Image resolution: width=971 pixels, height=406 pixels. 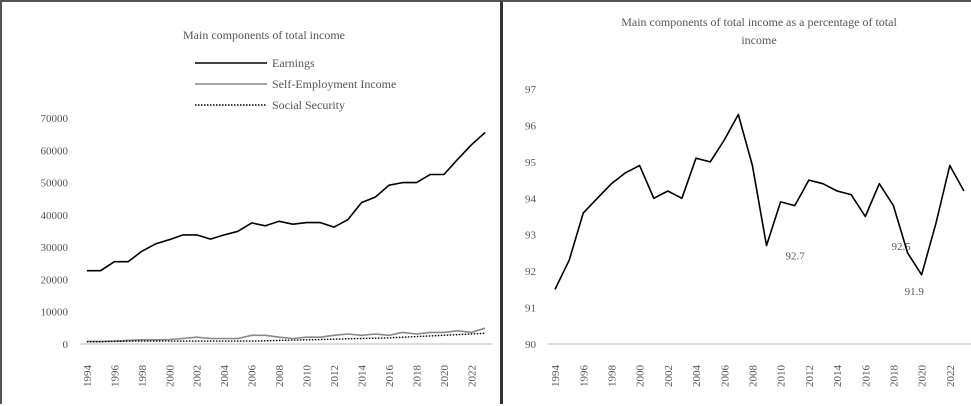 I want to click on y-tick-label: 92, so click(x=530, y=272).